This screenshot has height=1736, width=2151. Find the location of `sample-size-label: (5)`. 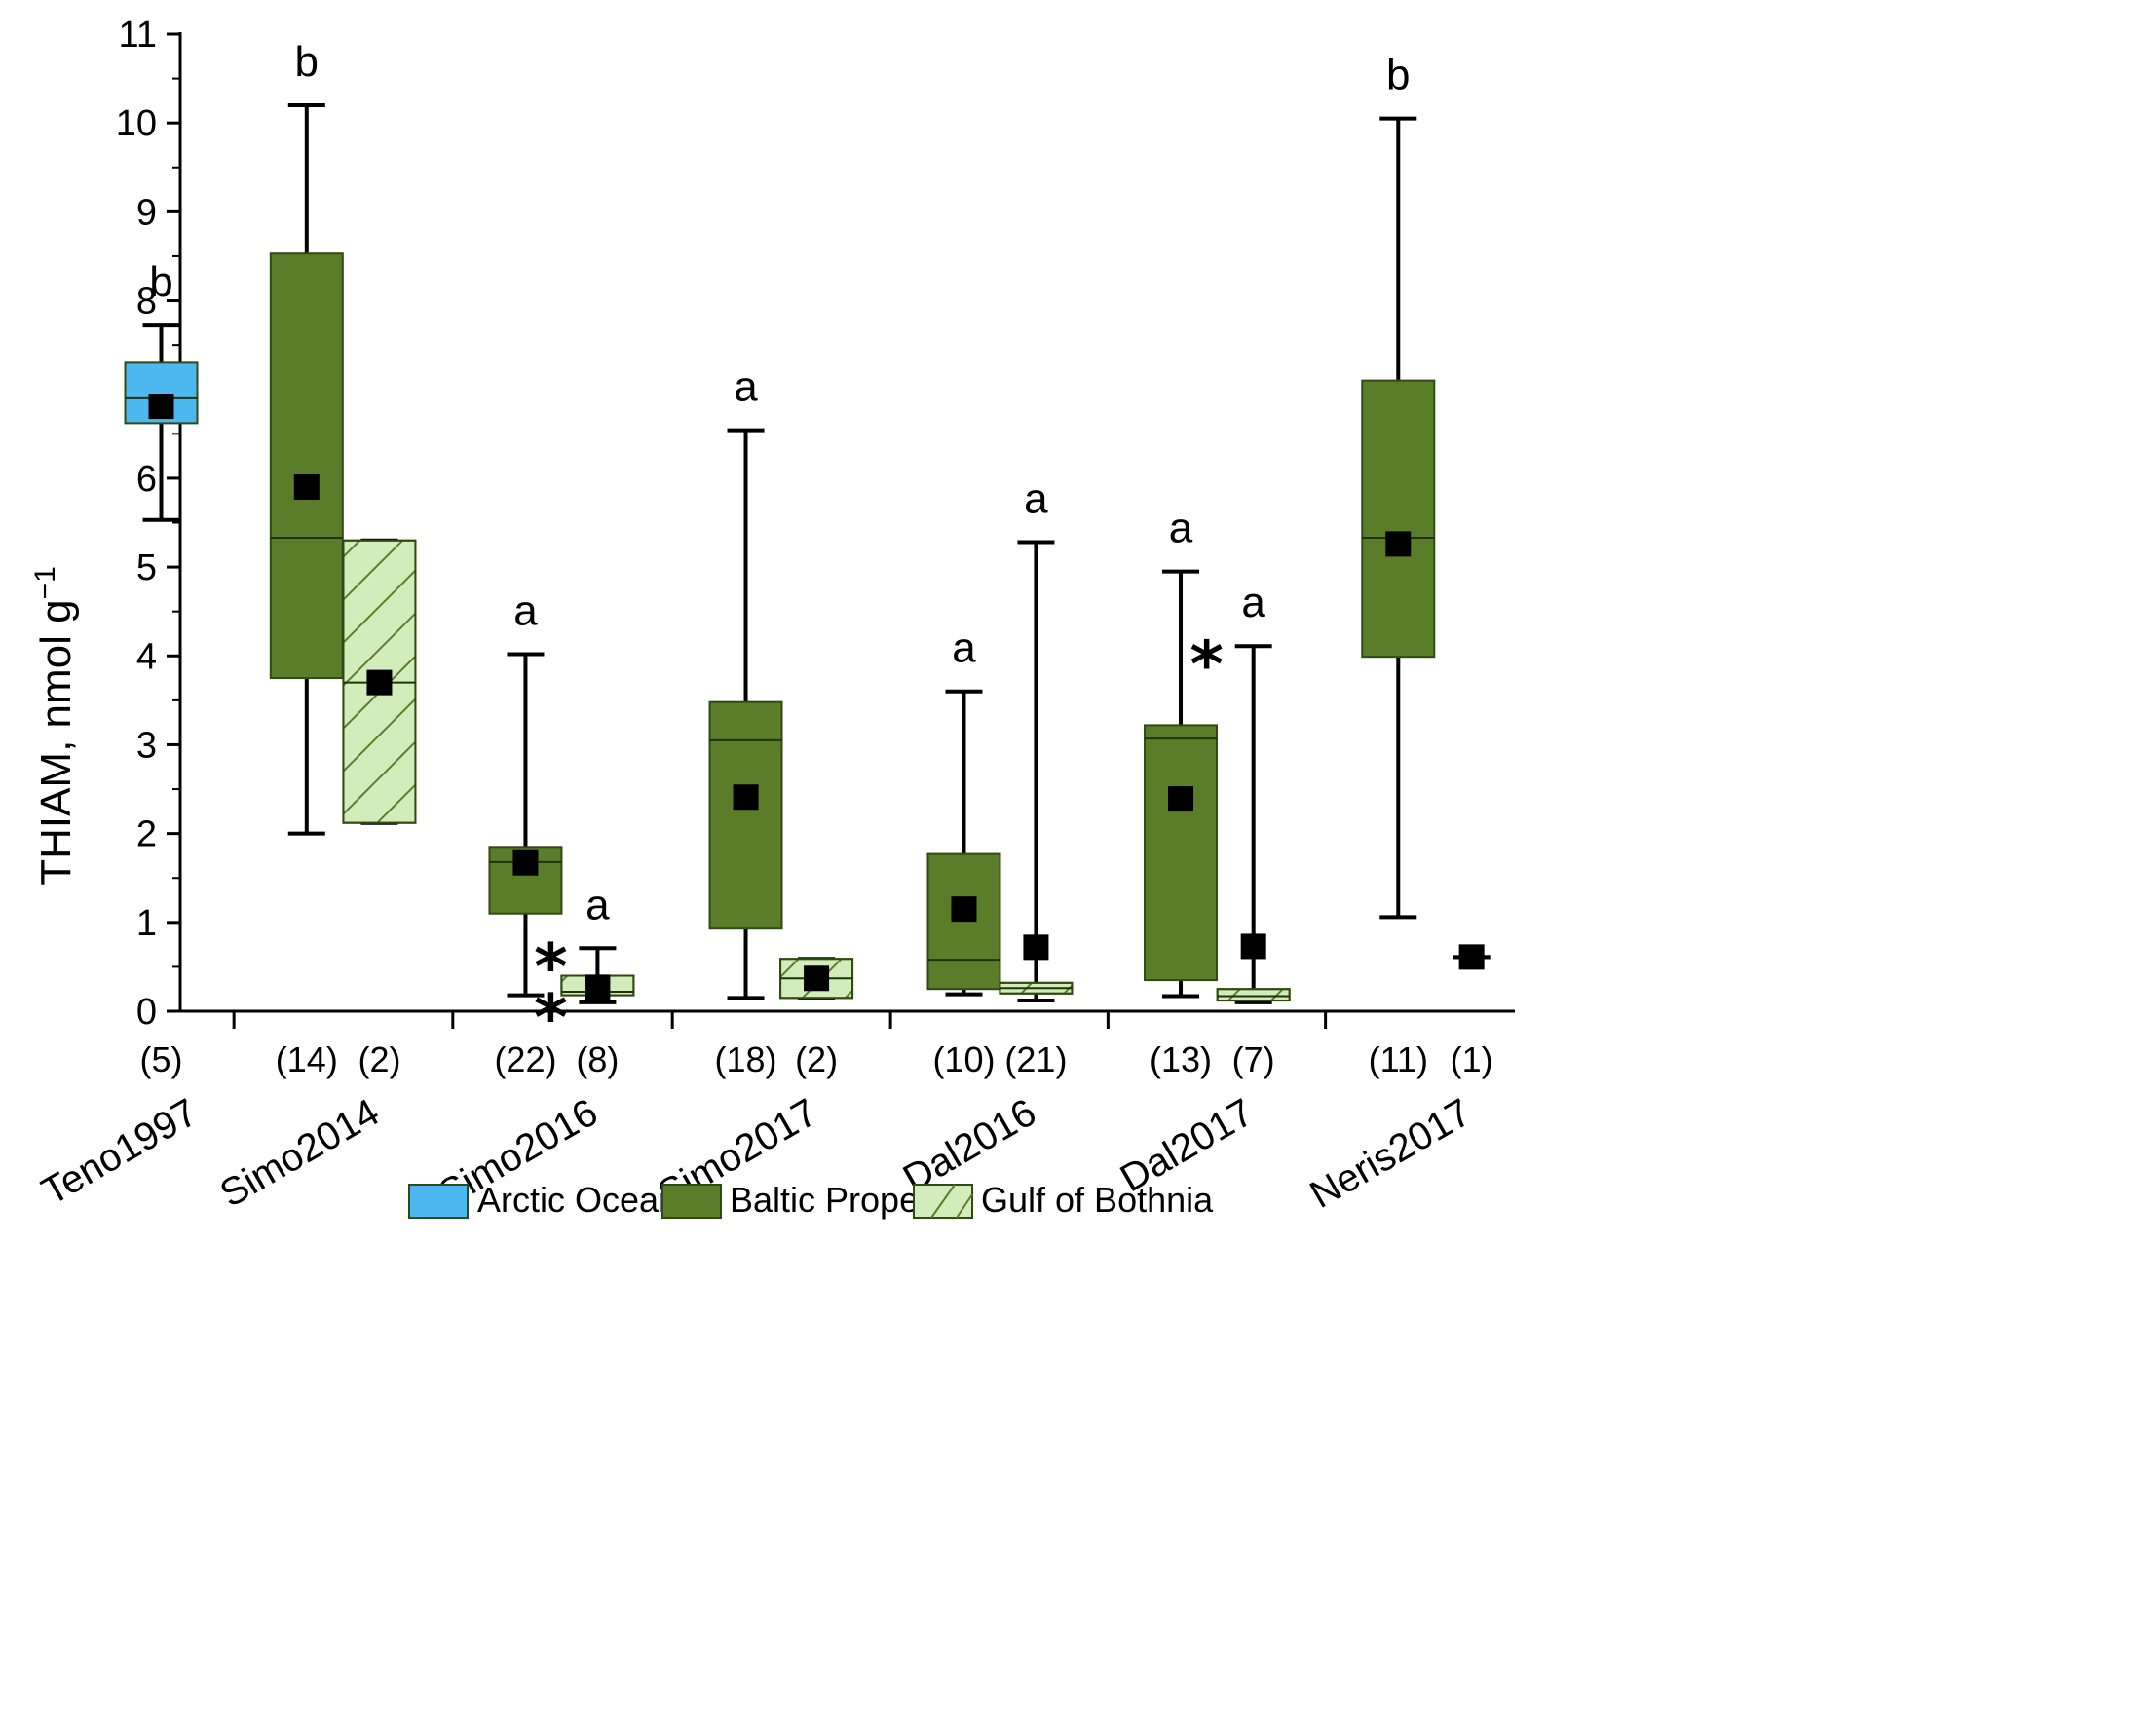

sample-size-label: (5) is located at coordinates (162, 1059).